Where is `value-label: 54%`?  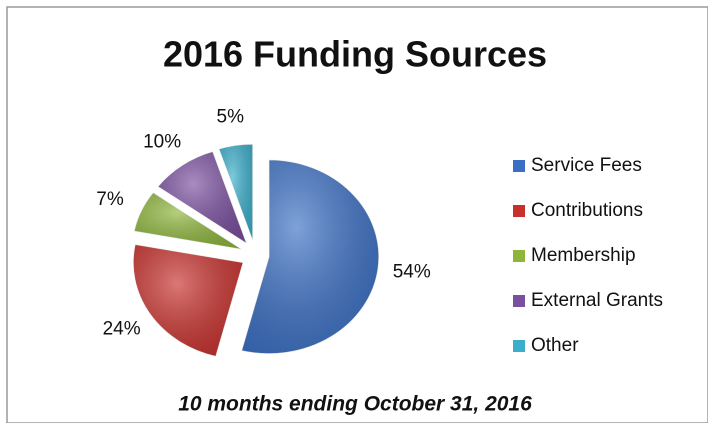
value-label: 54% is located at coordinates (412, 271).